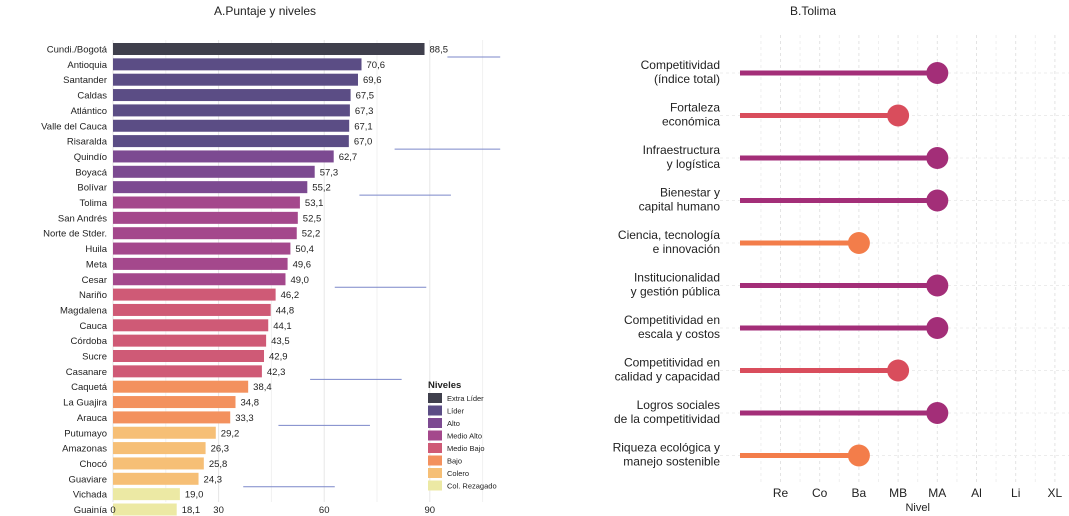  Describe the element at coordinates (680, 65) in the screenshot. I see `category-label: Competitividad` at that location.